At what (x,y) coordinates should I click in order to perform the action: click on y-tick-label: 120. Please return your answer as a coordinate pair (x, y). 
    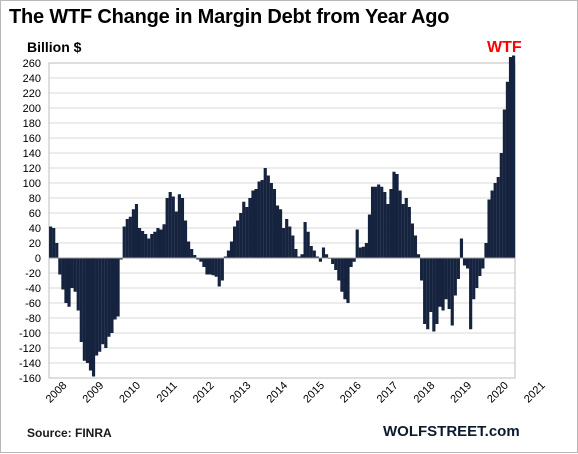
    Looking at the image, I should click on (32, 169).